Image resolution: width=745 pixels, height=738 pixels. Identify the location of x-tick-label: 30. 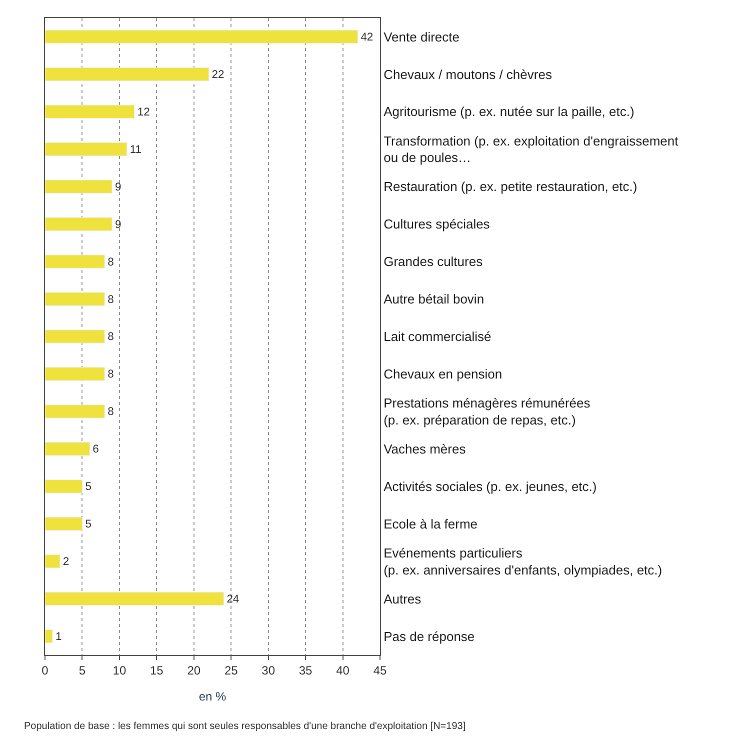
(269, 670).